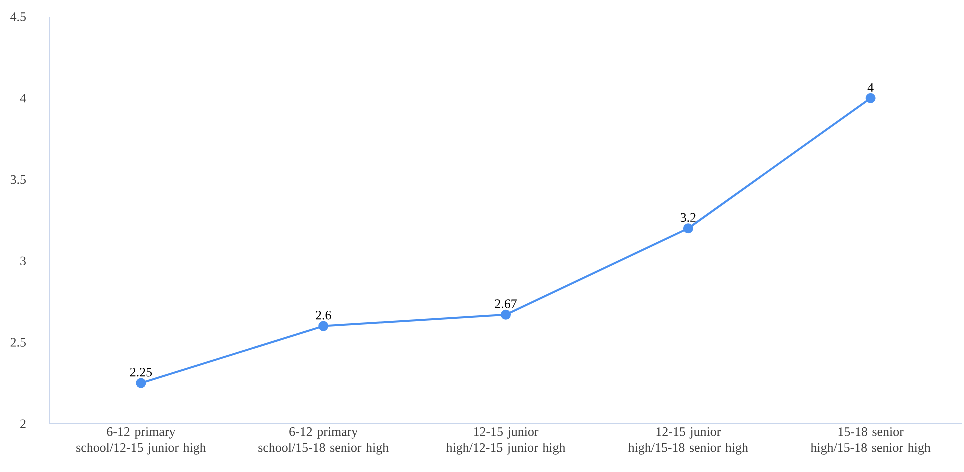 This screenshot has width=964, height=472. I want to click on y-tick-label: 3, so click(23, 261).